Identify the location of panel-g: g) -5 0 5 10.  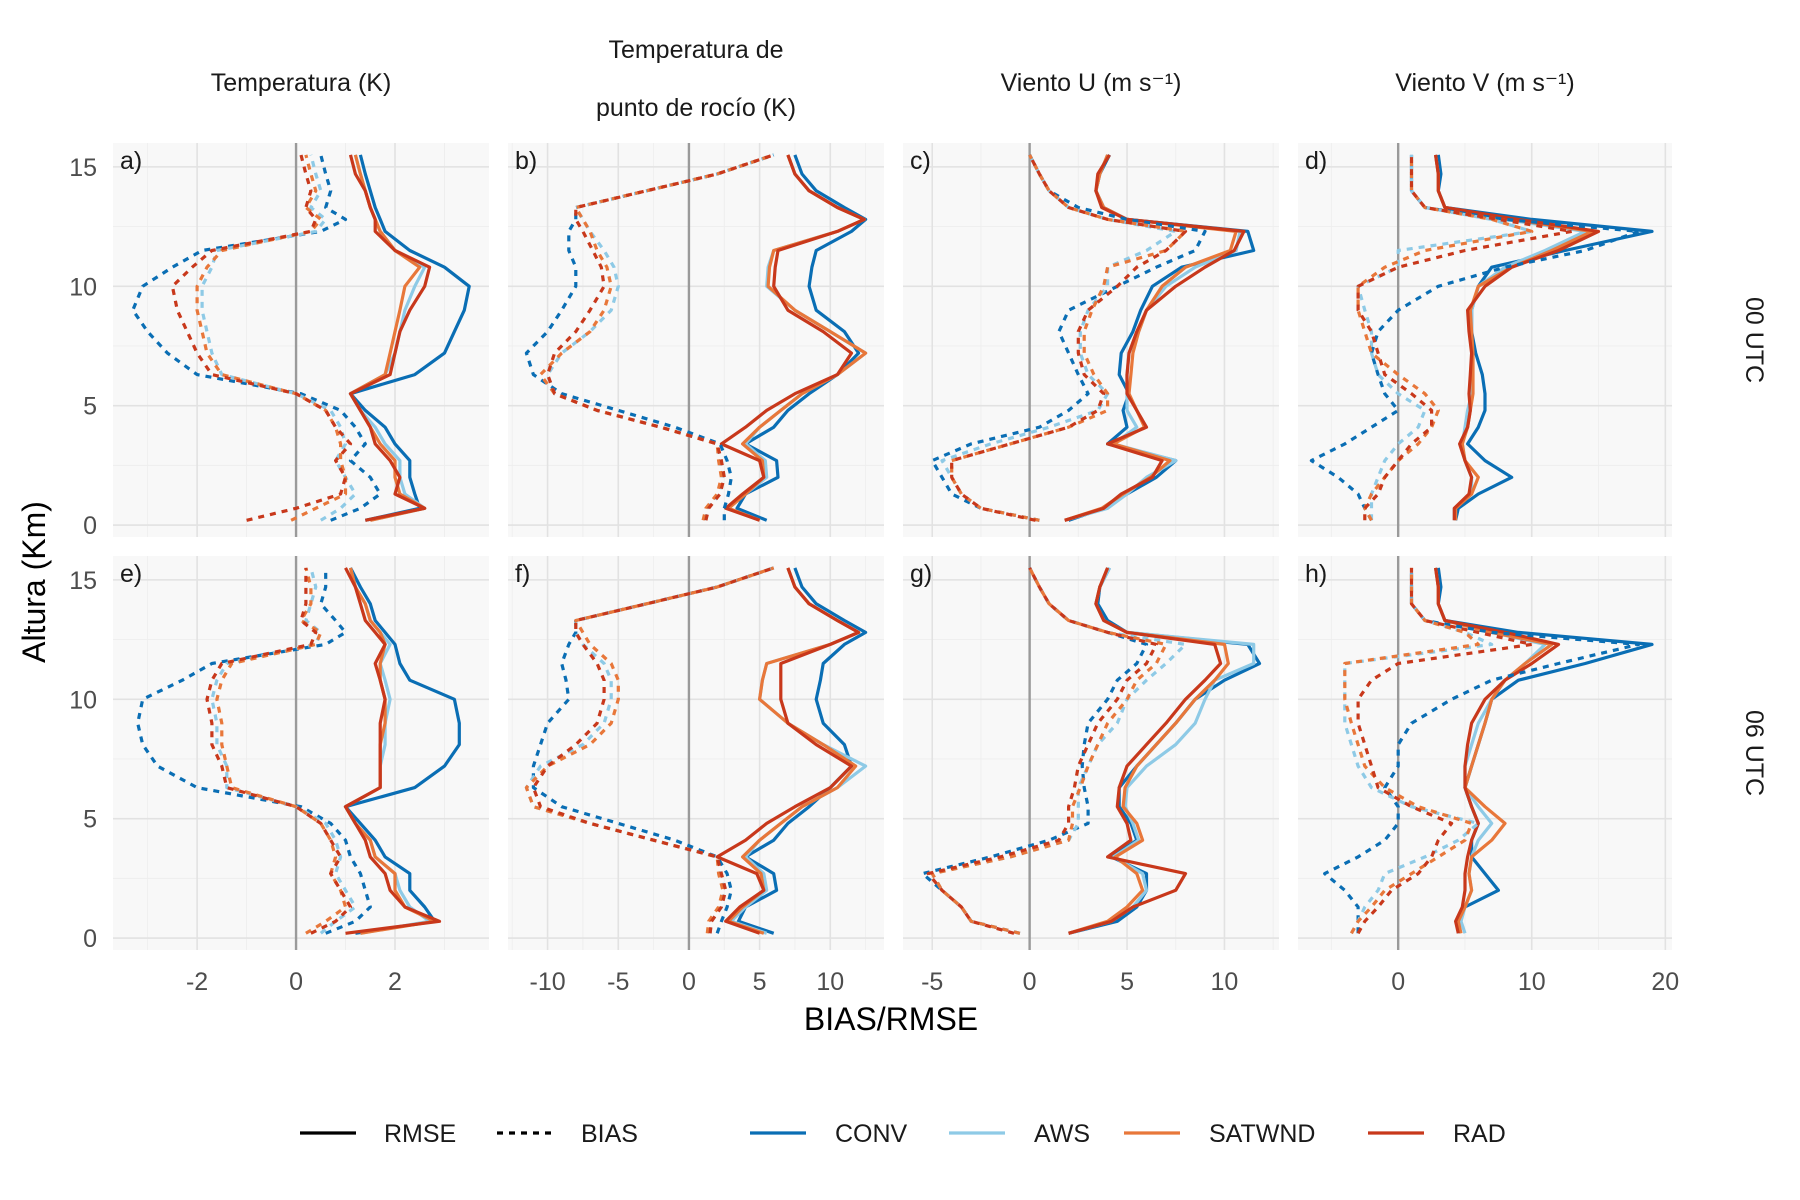
(1091, 776).